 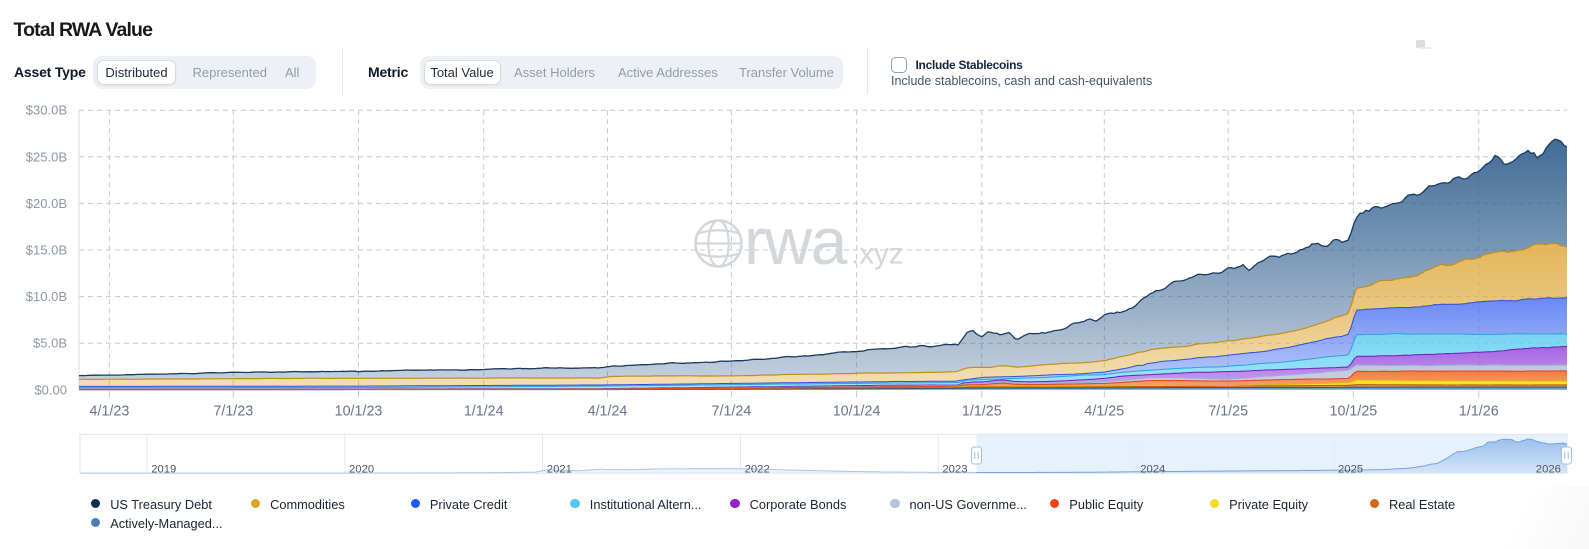 I want to click on svg-text: 2023, so click(x=954, y=470).